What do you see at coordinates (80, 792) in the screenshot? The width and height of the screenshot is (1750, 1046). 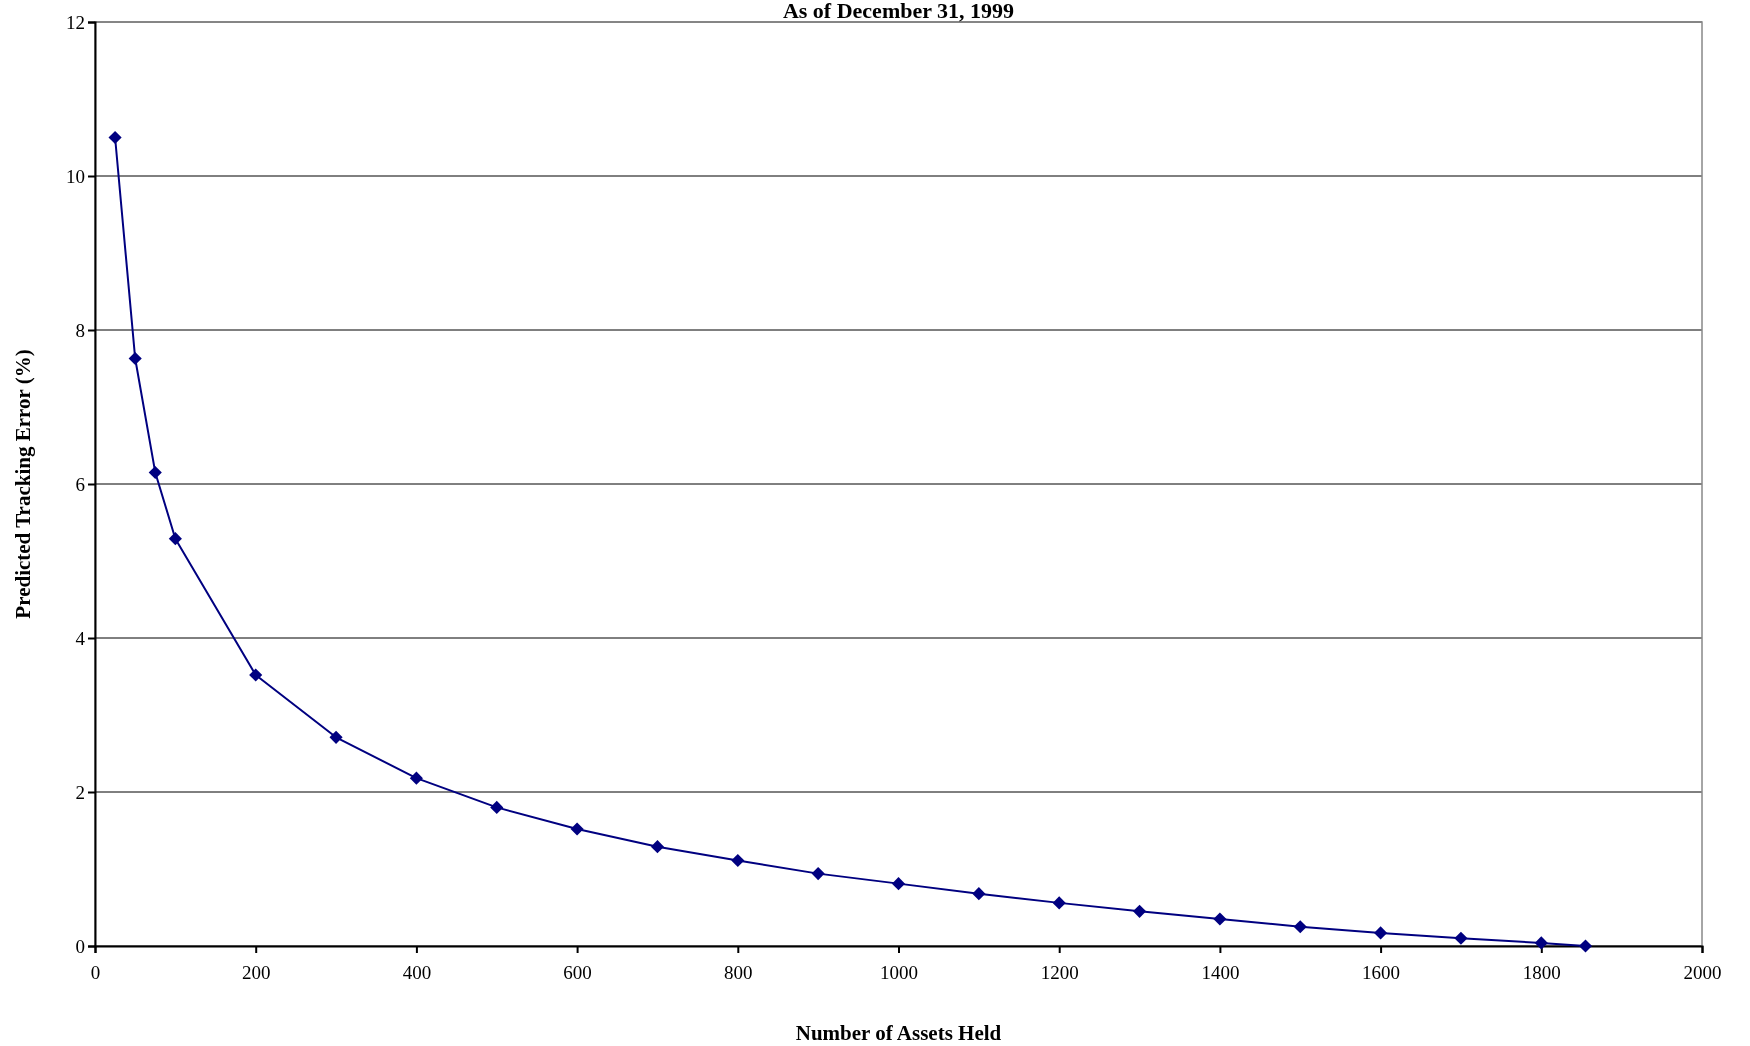 I see `y-tick-label: 2` at bounding box center [80, 792].